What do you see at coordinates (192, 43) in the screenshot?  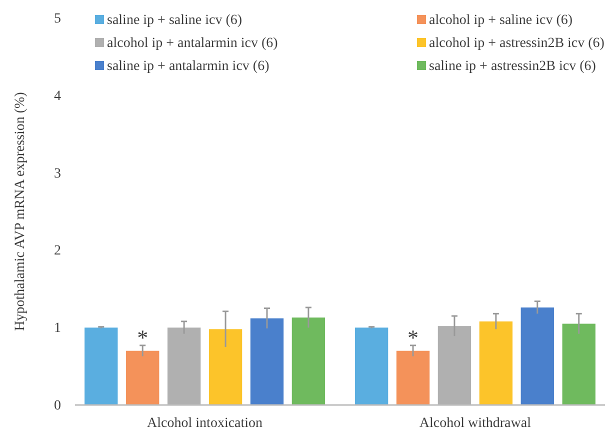 I see `legend-label: alcohol ip + antalarmin icv (6)` at bounding box center [192, 43].